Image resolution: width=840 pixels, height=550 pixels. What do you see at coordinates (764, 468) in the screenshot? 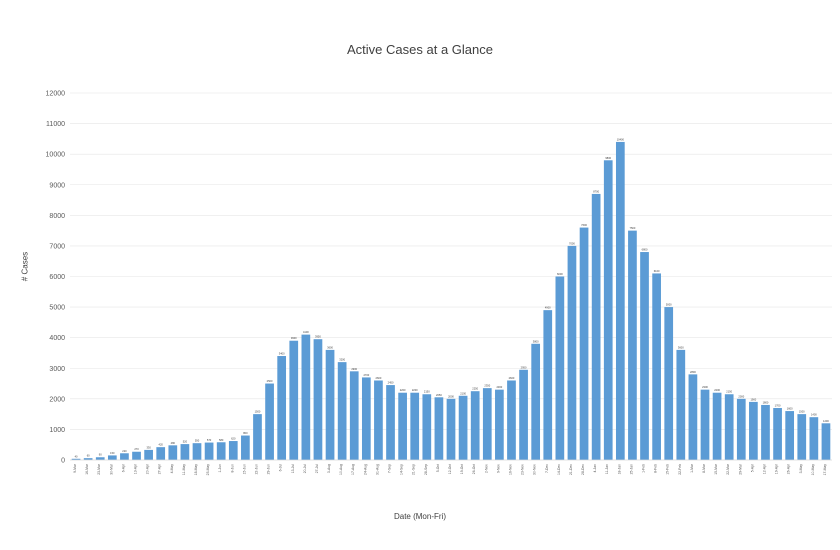
I see `x-tick-label: 12-Apr` at bounding box center [764, 468].